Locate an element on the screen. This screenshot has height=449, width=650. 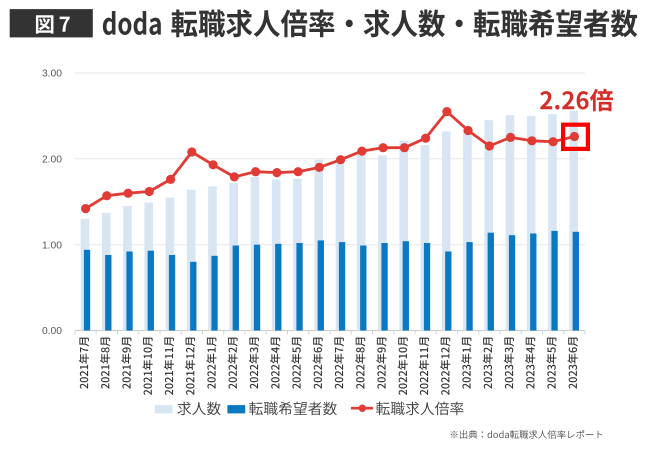
svg-text: 0.00 is located at coordinates (52, 331).